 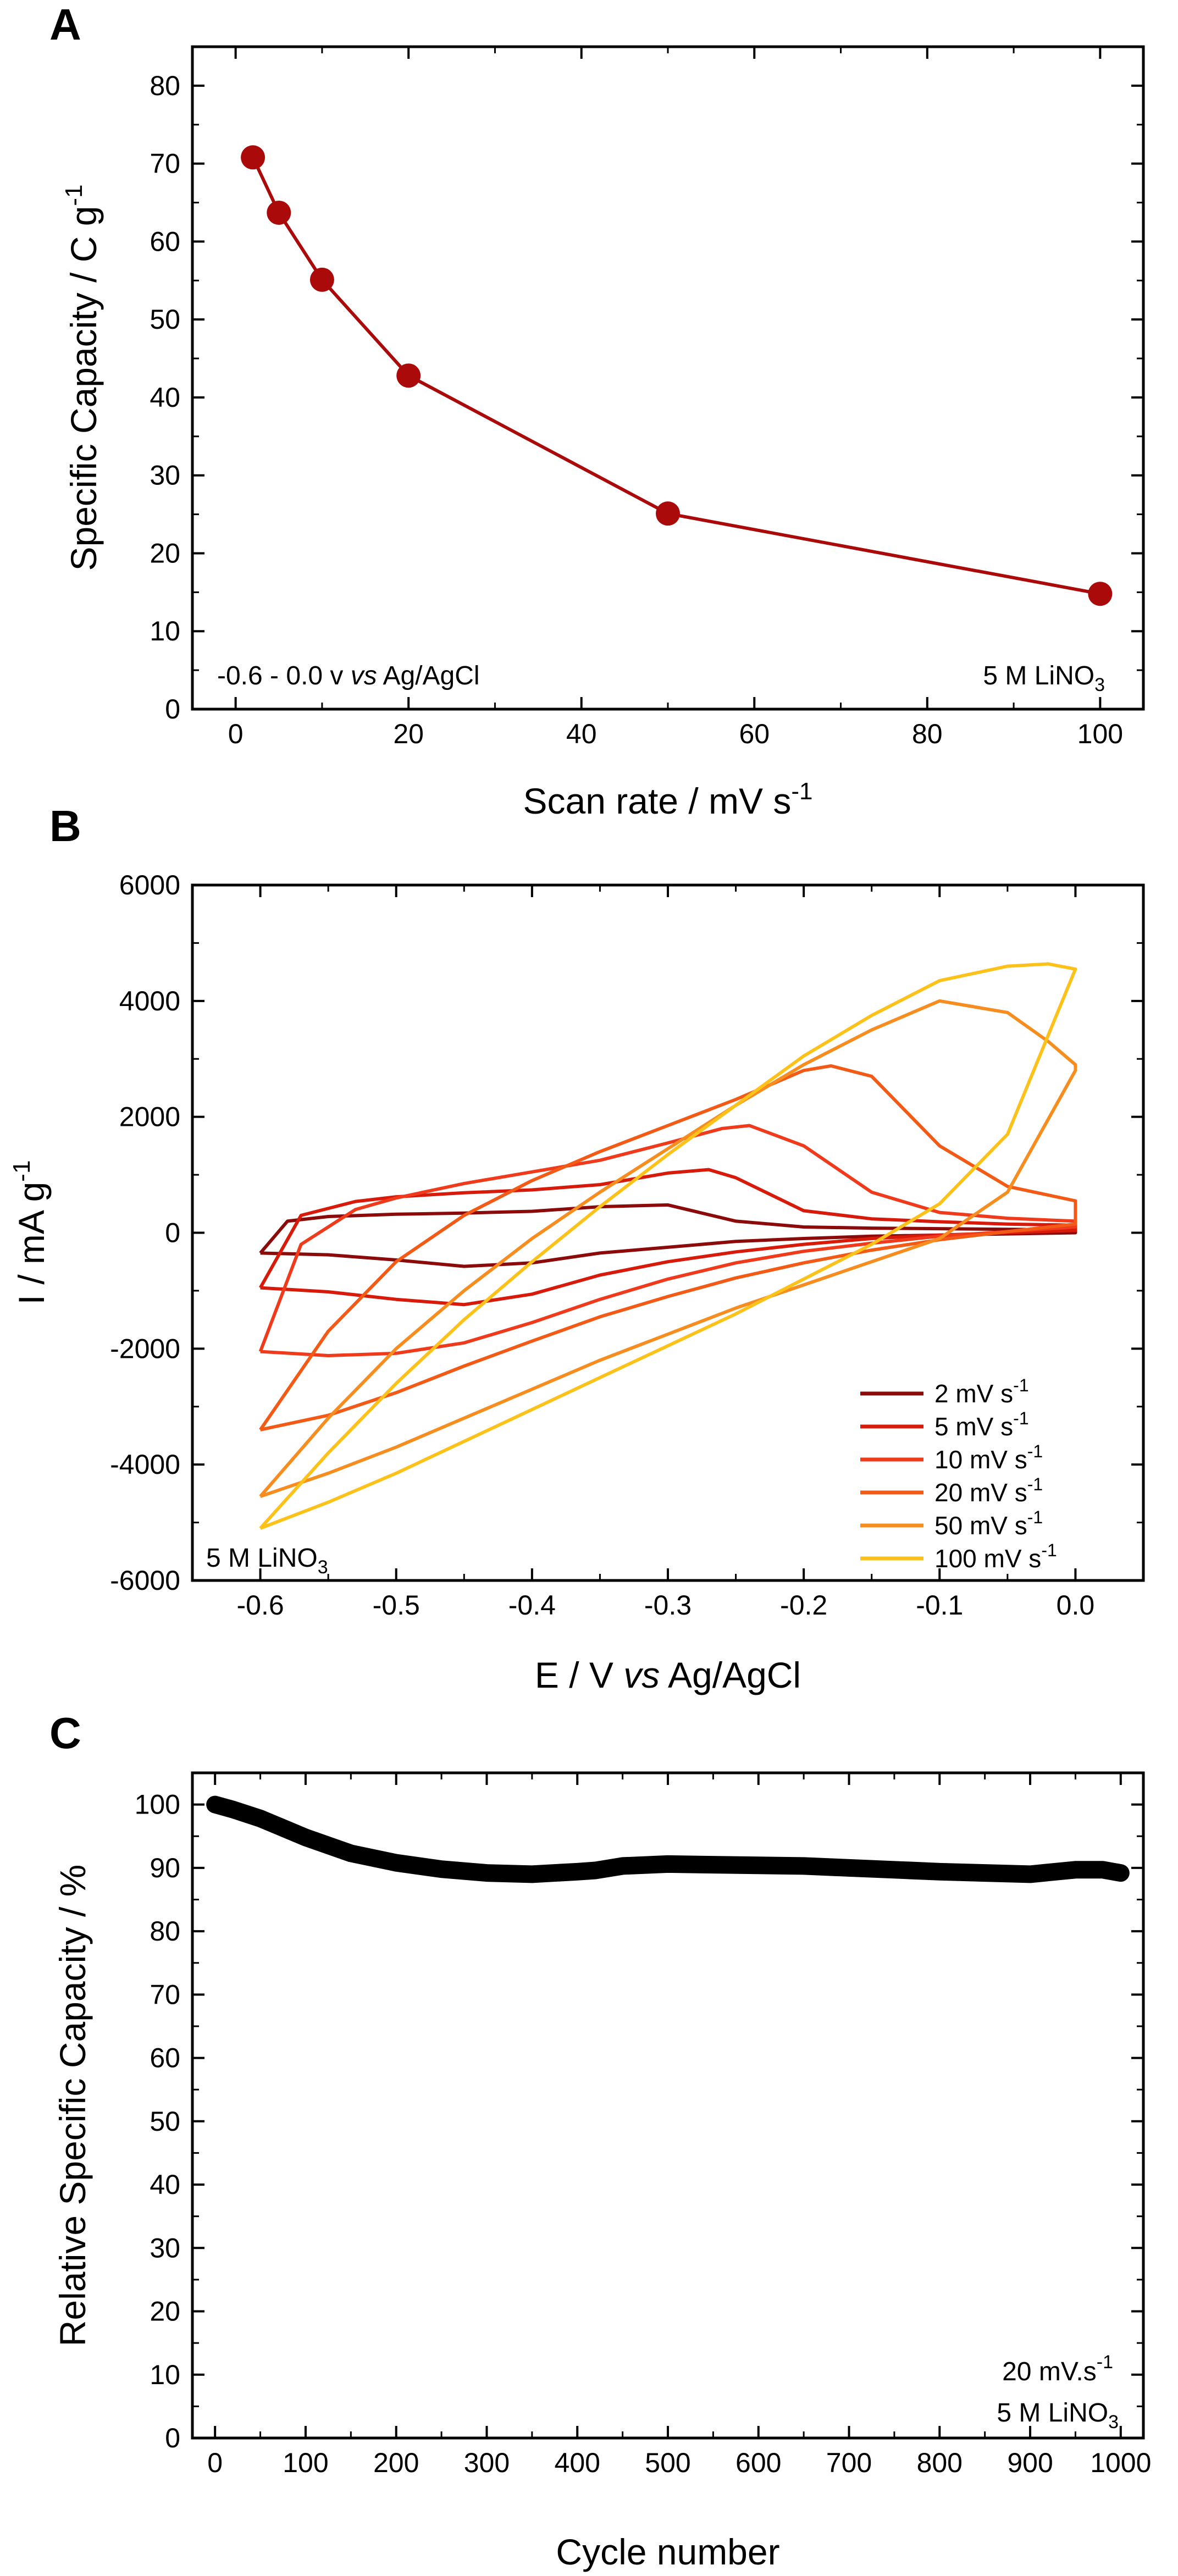 I want to click on x-tick-label: 20, so click(x=408, y=733).